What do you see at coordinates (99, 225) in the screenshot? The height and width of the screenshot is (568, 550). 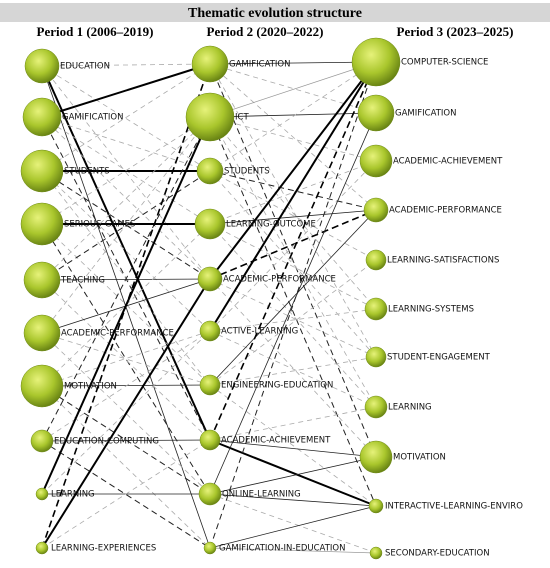 I see `node-label: SERIOUS-GAMES` at bounding box center [99, 225].